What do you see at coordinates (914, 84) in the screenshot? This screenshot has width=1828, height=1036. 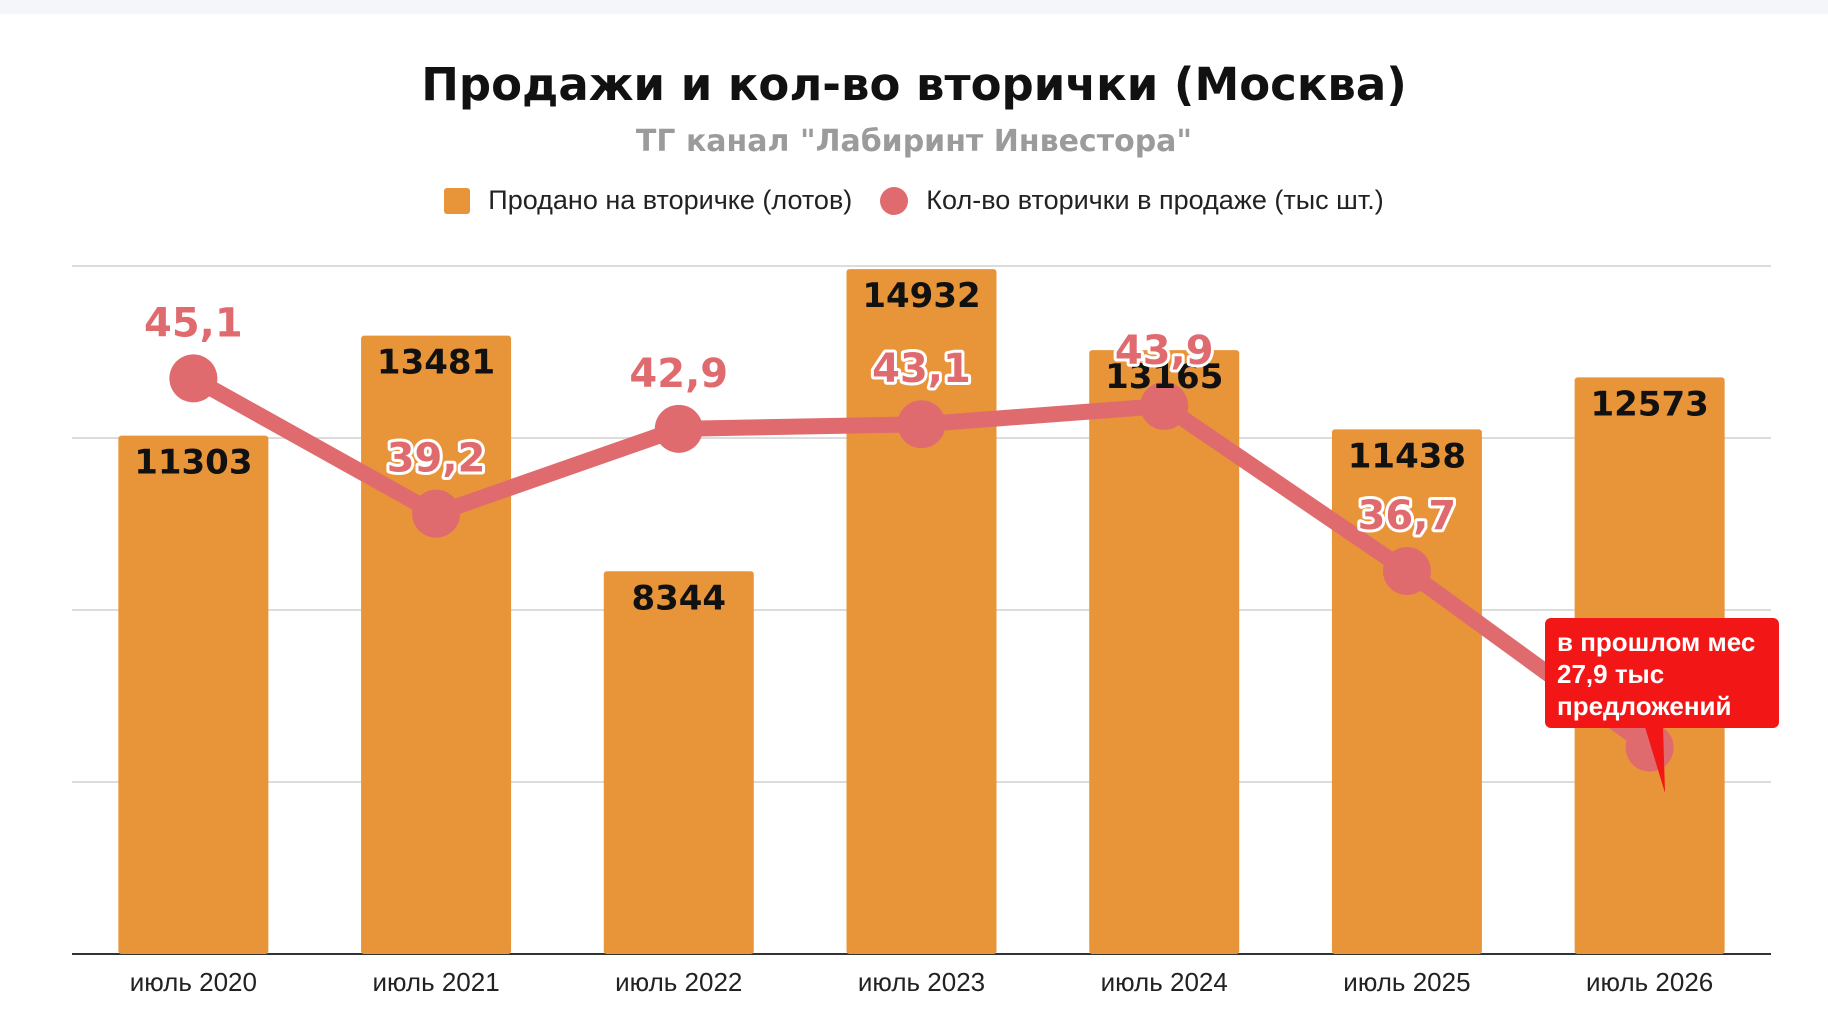 I see `chart-title: Продажи и кол-во вторички (Москва)` at bounding box center [914, 84].